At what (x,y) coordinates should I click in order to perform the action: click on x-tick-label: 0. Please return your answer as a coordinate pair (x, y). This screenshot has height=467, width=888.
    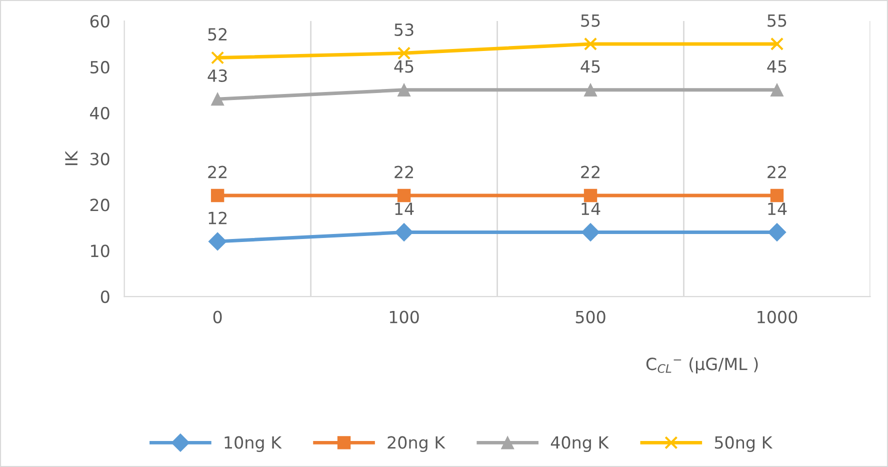
    Looking at the image, I should click on (217, 317).